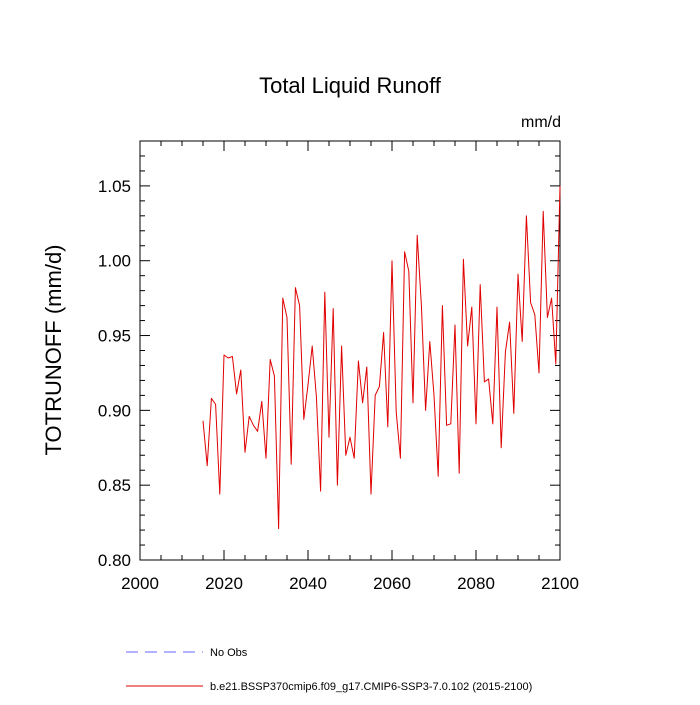  What do you see at coordinates (114, 560) in the screenshot?
I see `y-tick-label: 0.80` at bounding box center [114, 560].